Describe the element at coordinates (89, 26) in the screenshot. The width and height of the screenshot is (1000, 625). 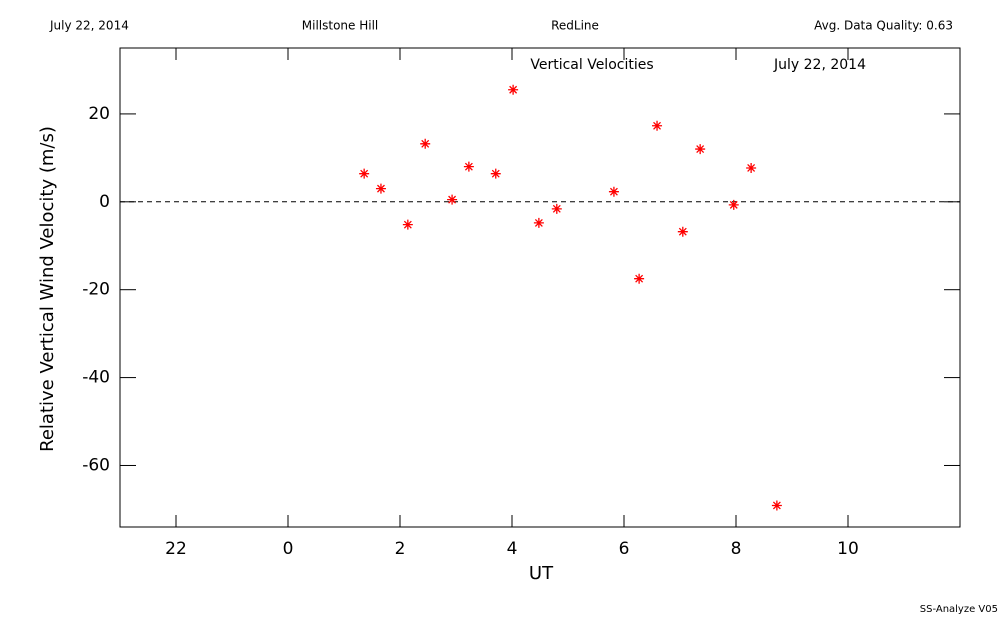
I see `header-date: July 22, 2014` at that location.